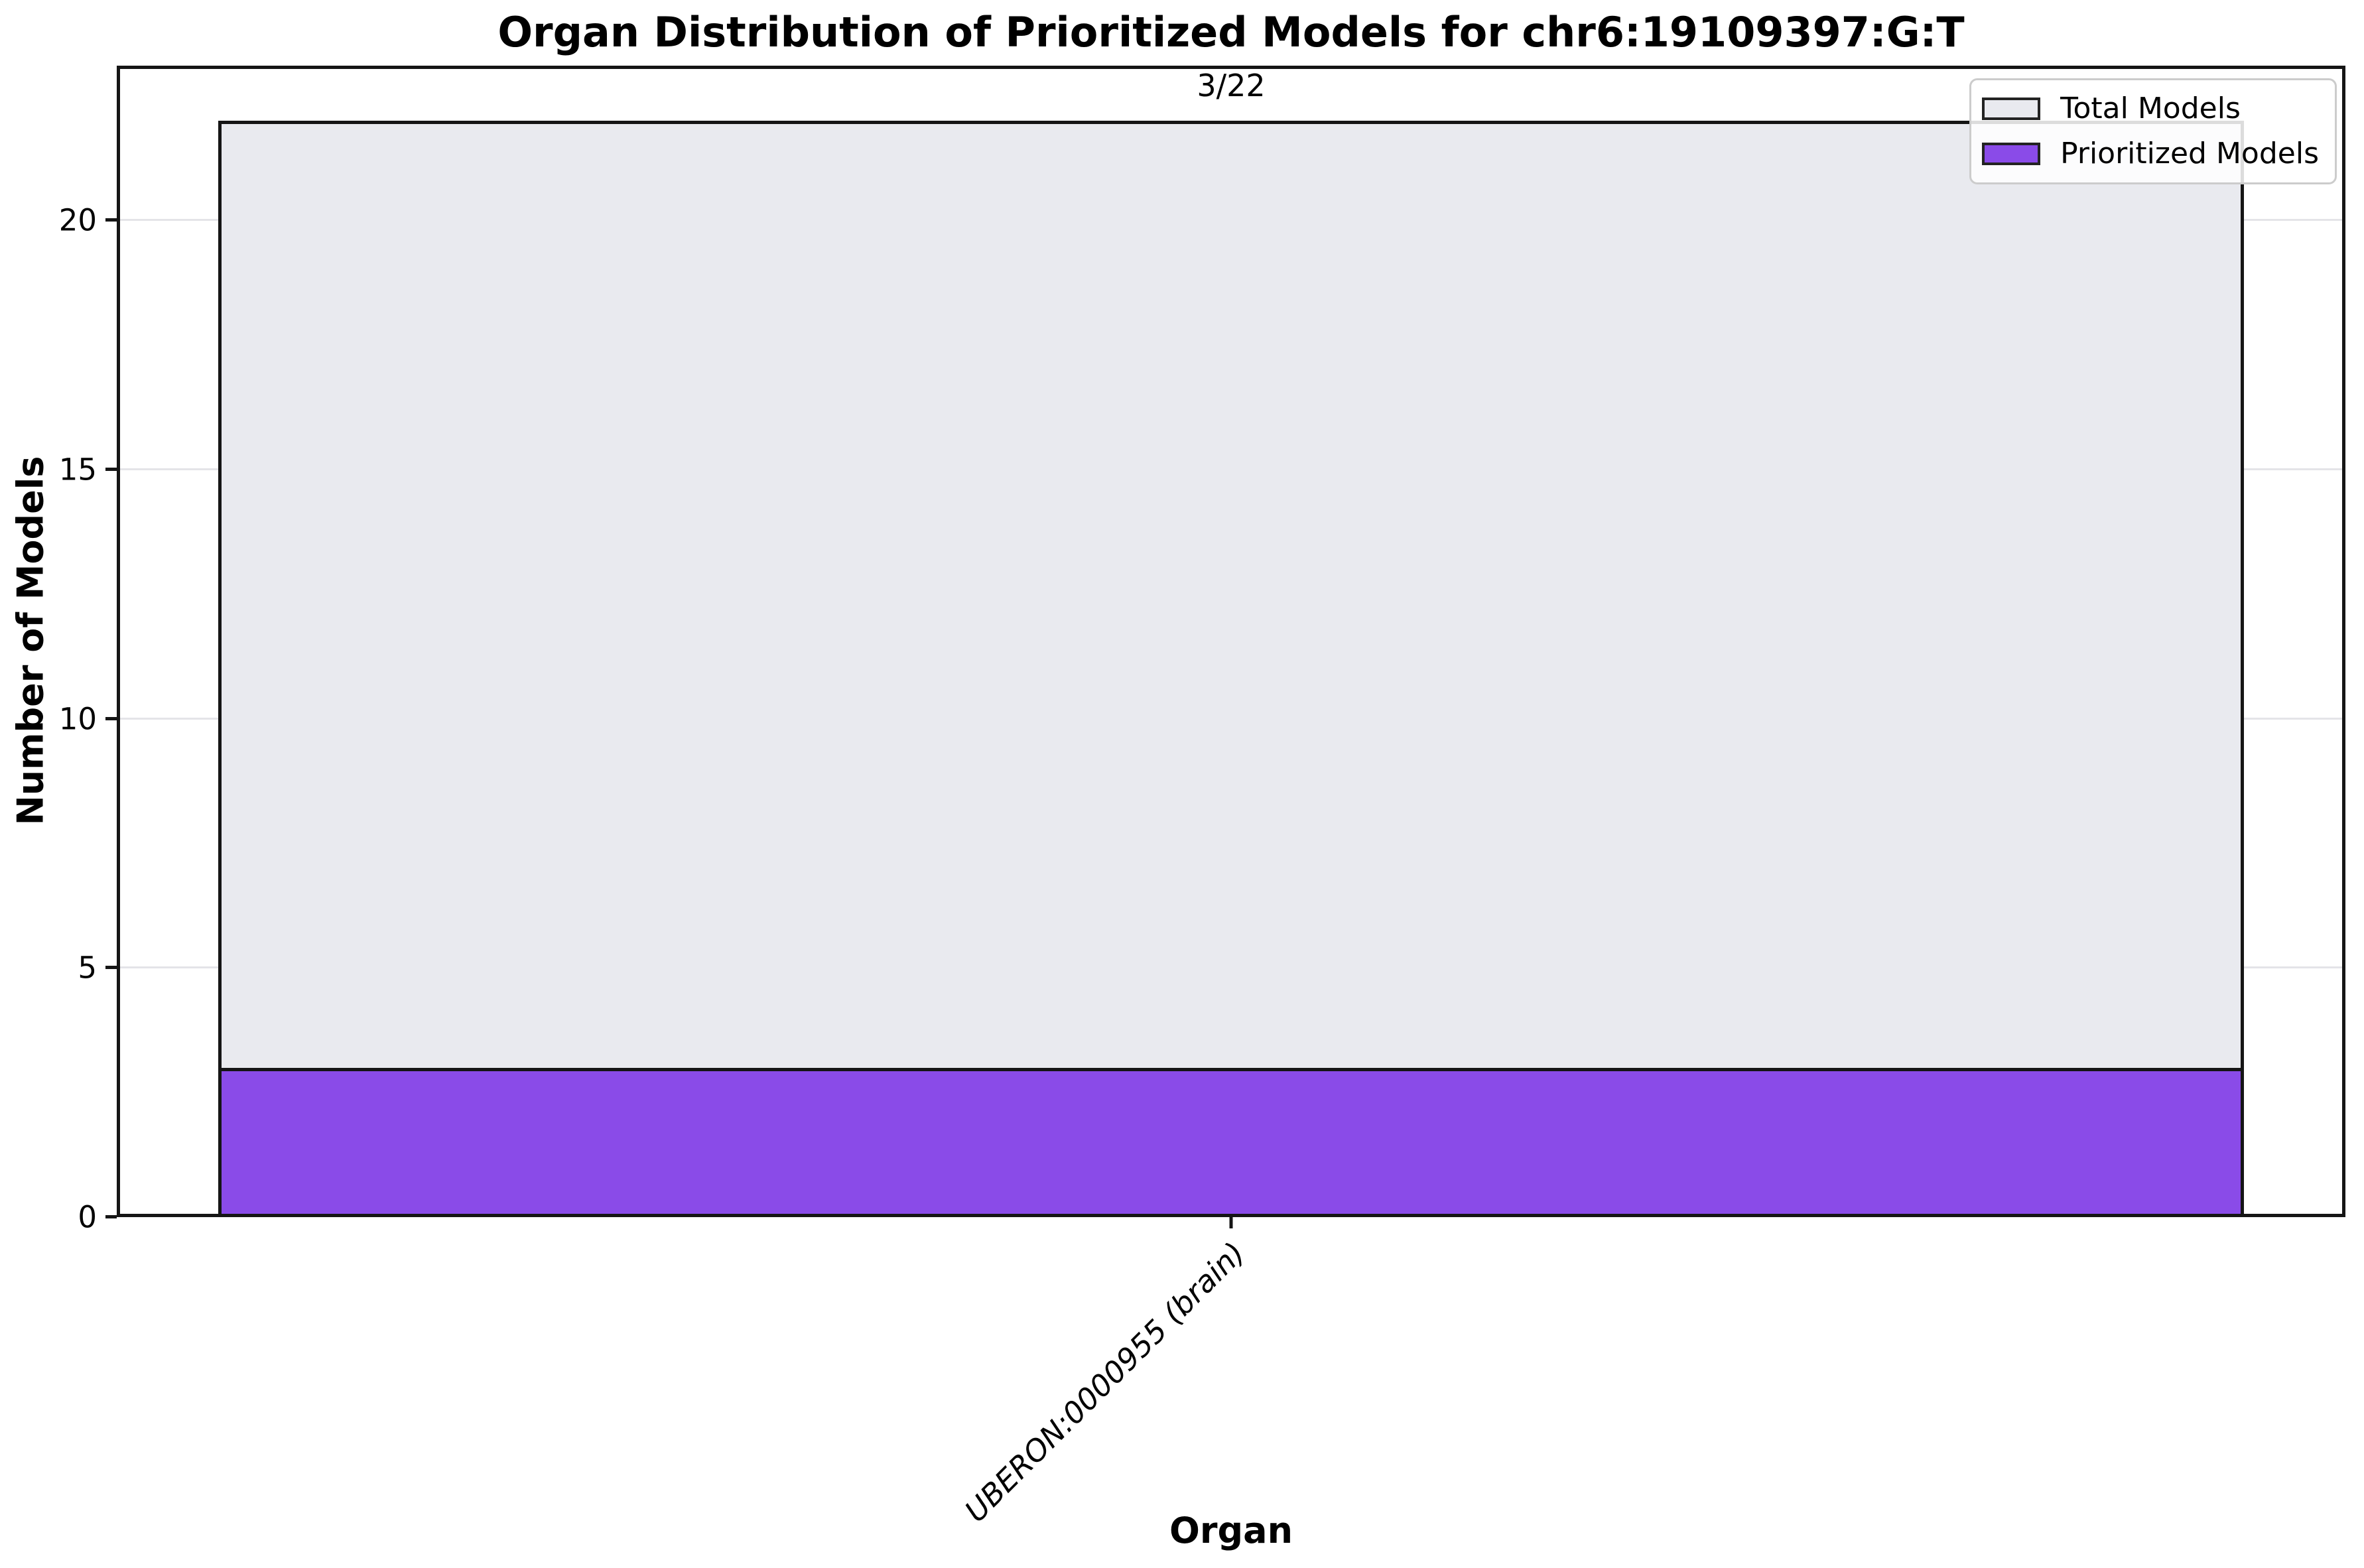  Describe the element at coordinates (1104, 1383) in the screenshot. I see `x-tick-label: UBERON:0000955 (brain)` at that location.